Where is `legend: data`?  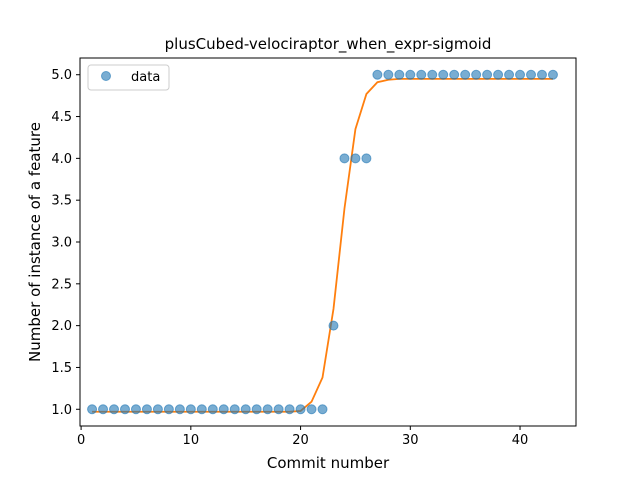 legend: data is located at coordinates (128, 77).